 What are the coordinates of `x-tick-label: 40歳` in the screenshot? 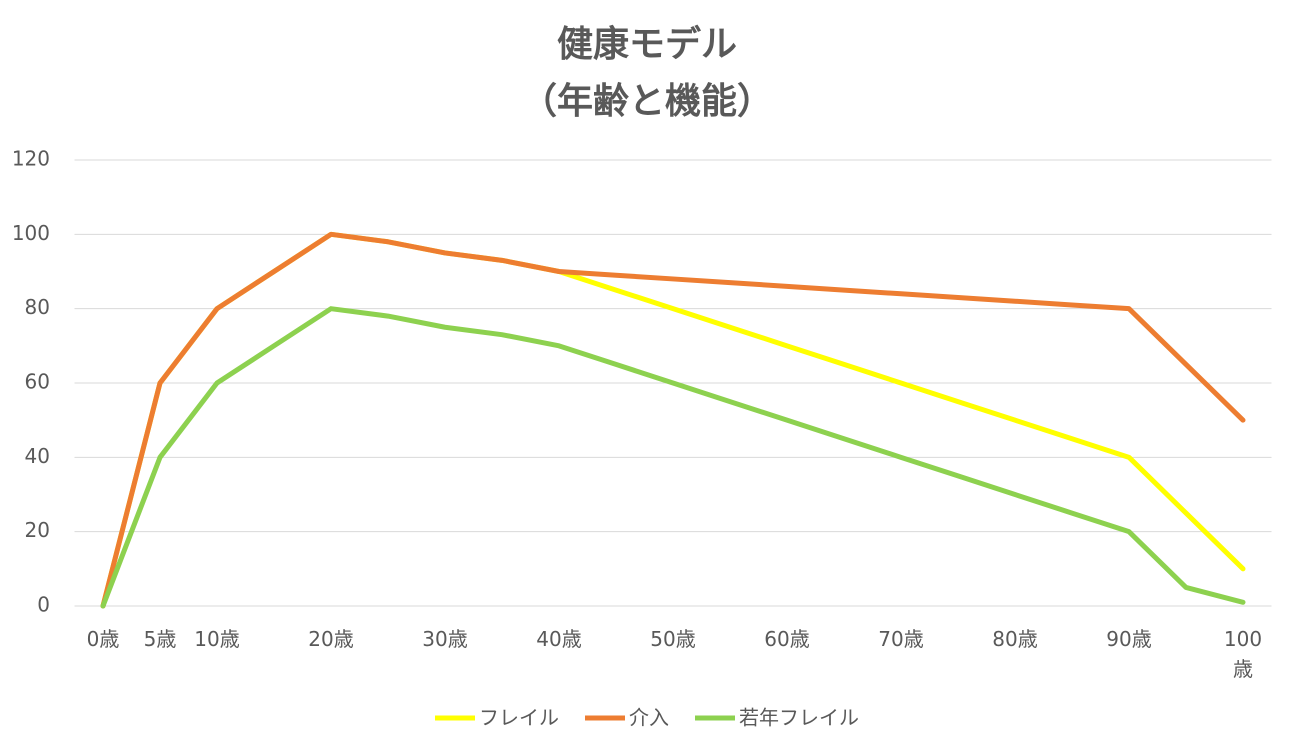 It's located at (559, 639).